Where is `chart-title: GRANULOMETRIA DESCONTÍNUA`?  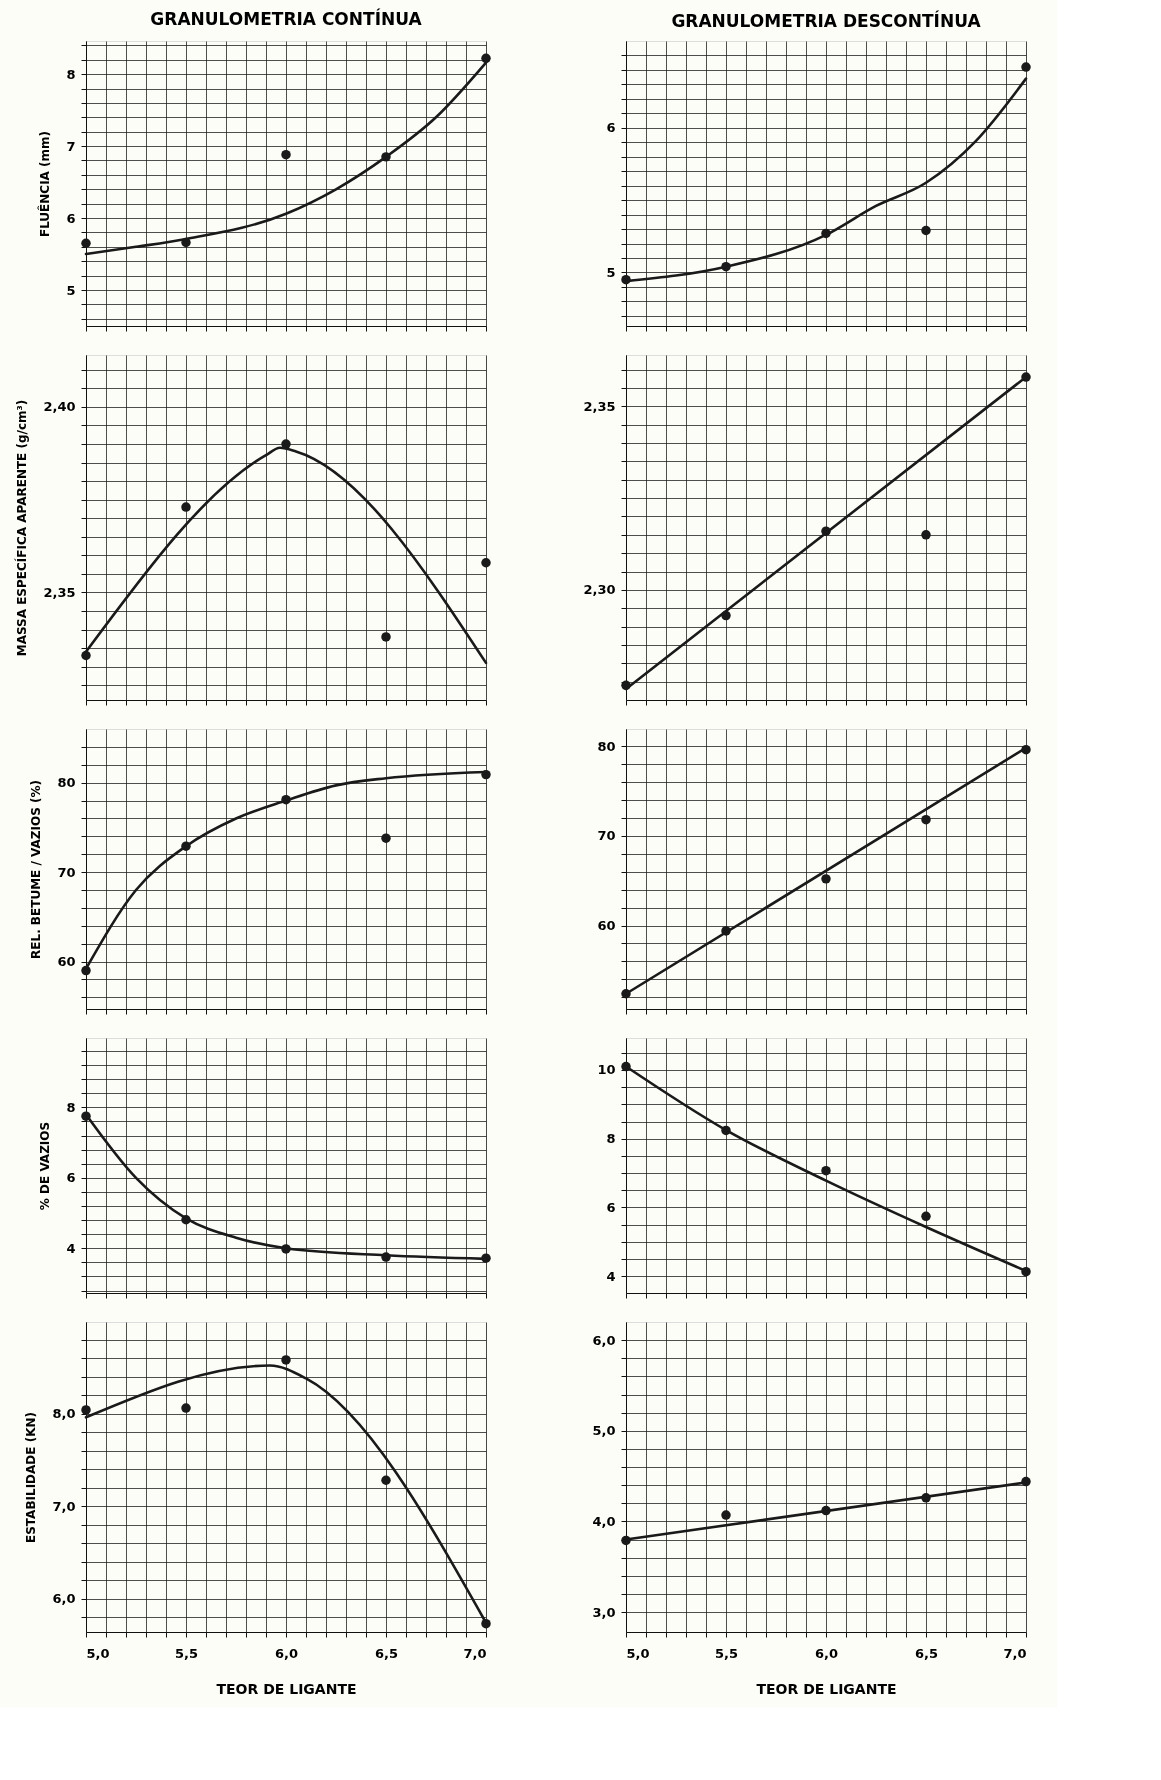
chart-title: GRANULOMETRIA DESCONTÍNUA is located at coordinates (826, 20).